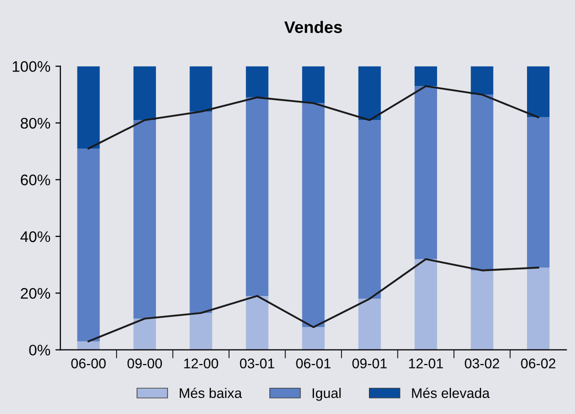 The image size is (575, 414). Describe the element at coordinates (144, 363) in the screenshot. I see `x-tick-label: 09-00` at that location.